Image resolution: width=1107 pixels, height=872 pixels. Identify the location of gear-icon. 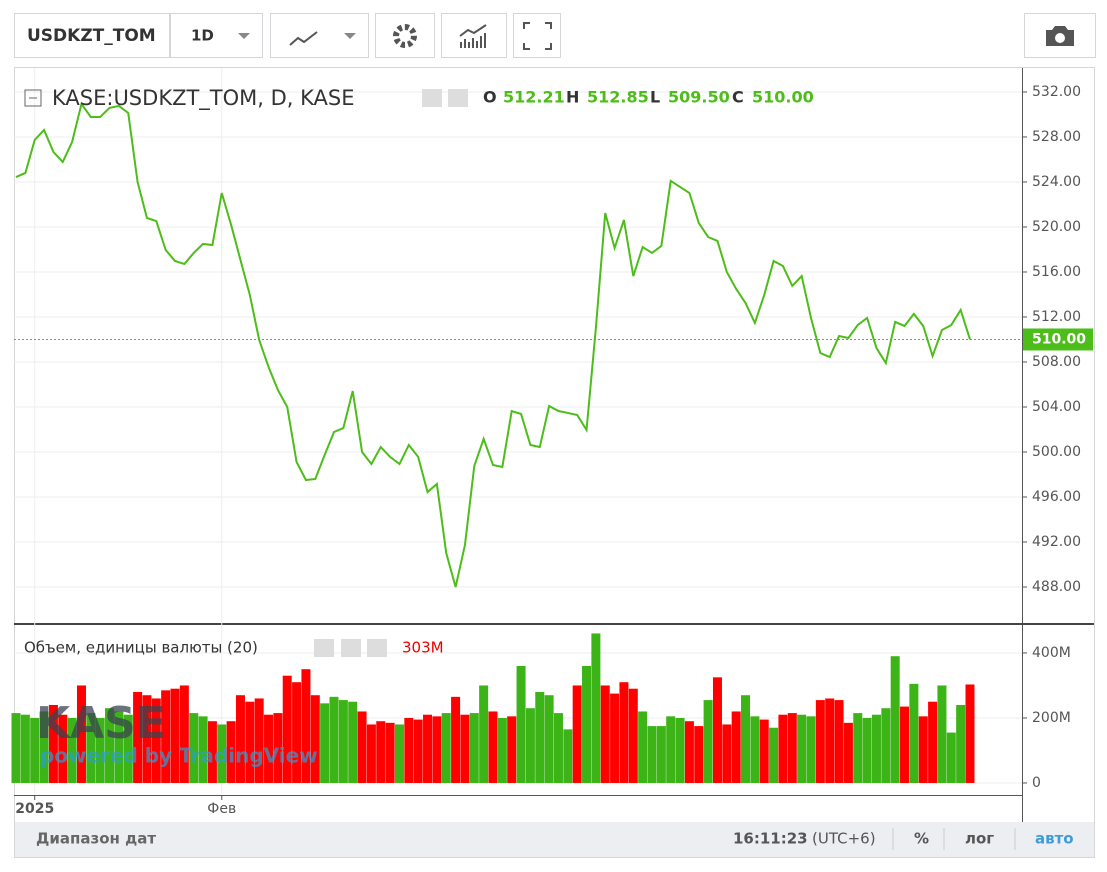
(405, 36).